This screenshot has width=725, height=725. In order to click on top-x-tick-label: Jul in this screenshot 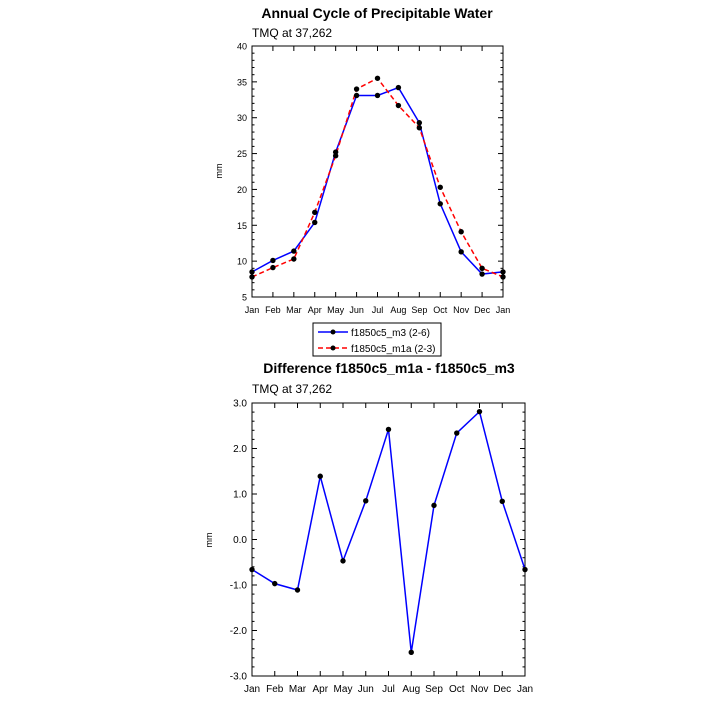, I will do `click(378, 310)`.